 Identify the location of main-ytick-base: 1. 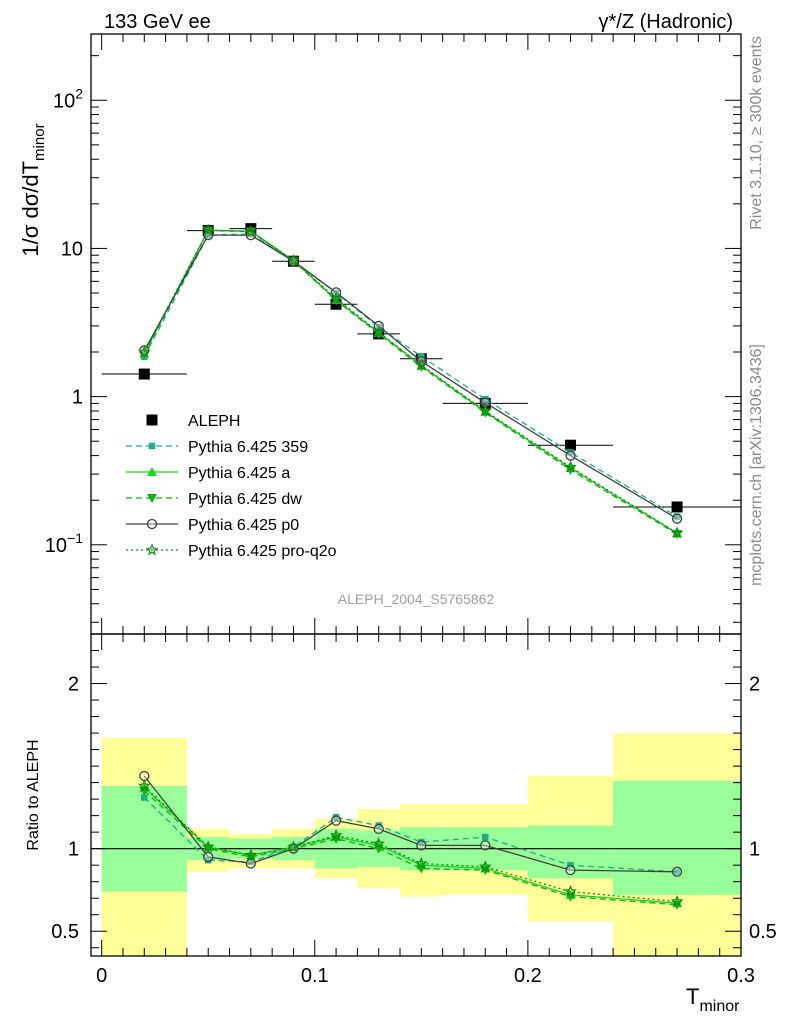
(77, 398).